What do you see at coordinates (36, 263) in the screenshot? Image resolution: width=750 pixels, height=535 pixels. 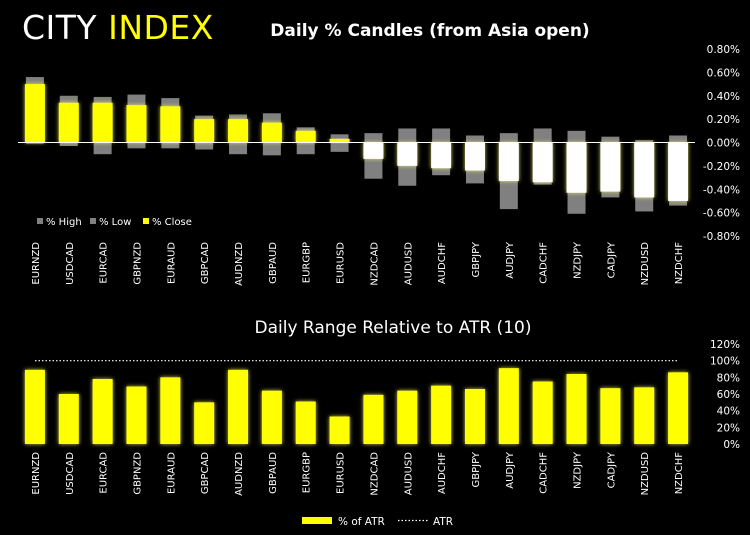 I see `candles-x-label-eurnzd: EURNZD` at bounding box center [36, 263].